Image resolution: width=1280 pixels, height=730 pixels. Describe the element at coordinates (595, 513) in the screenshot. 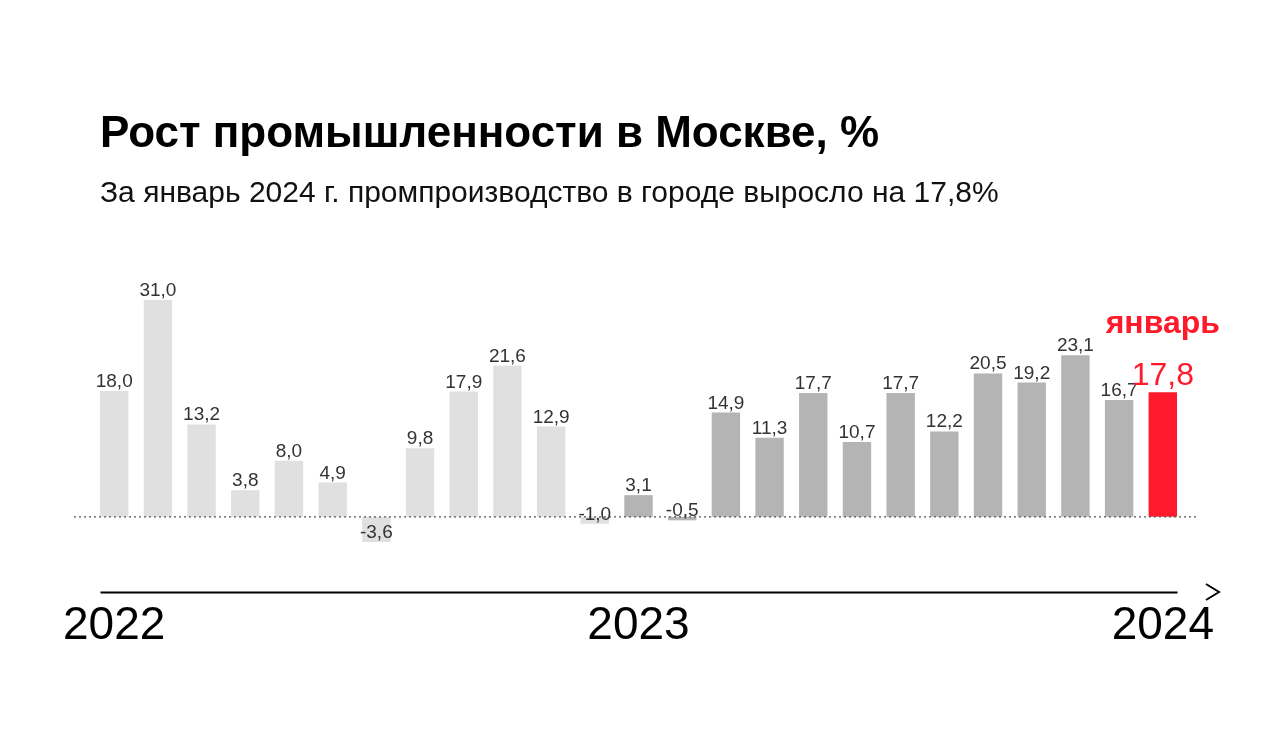

I see `data-label: -1,0` at that location.